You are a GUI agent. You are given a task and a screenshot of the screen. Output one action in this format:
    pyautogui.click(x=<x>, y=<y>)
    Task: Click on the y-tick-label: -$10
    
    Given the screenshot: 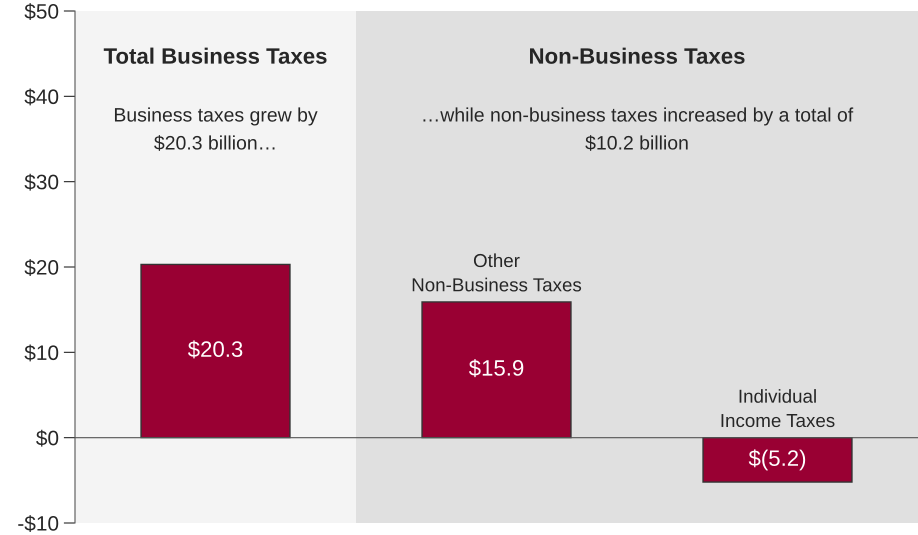 What is the action you would take?
    pyautogui.click(x=38, y=523)
    